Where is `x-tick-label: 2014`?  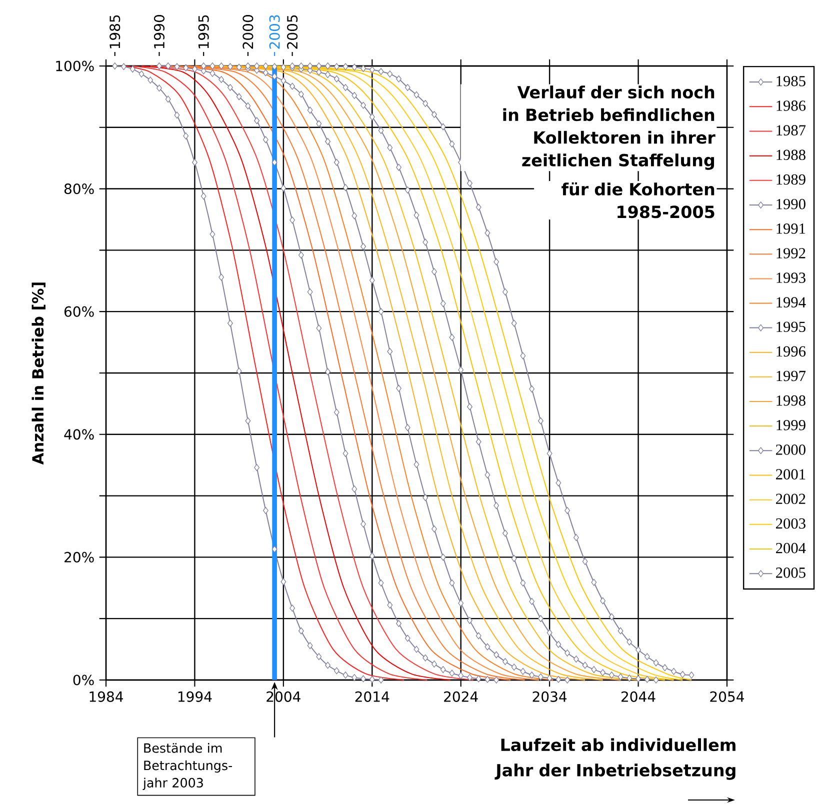
x-tick-label: 2014 is located at coordinates (372, 696).